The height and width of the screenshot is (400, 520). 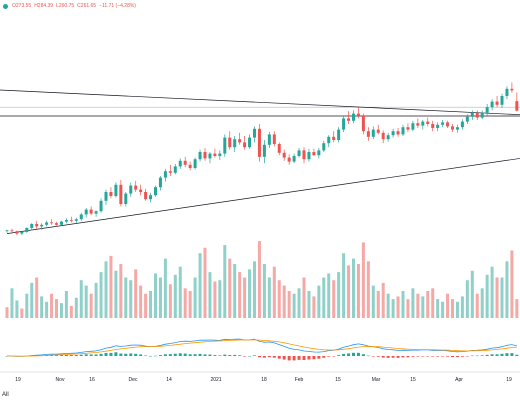 What do you see at coordinates (262, 349) in the screenshot?
I see `macd-pane` at bounding box center [262, 349].